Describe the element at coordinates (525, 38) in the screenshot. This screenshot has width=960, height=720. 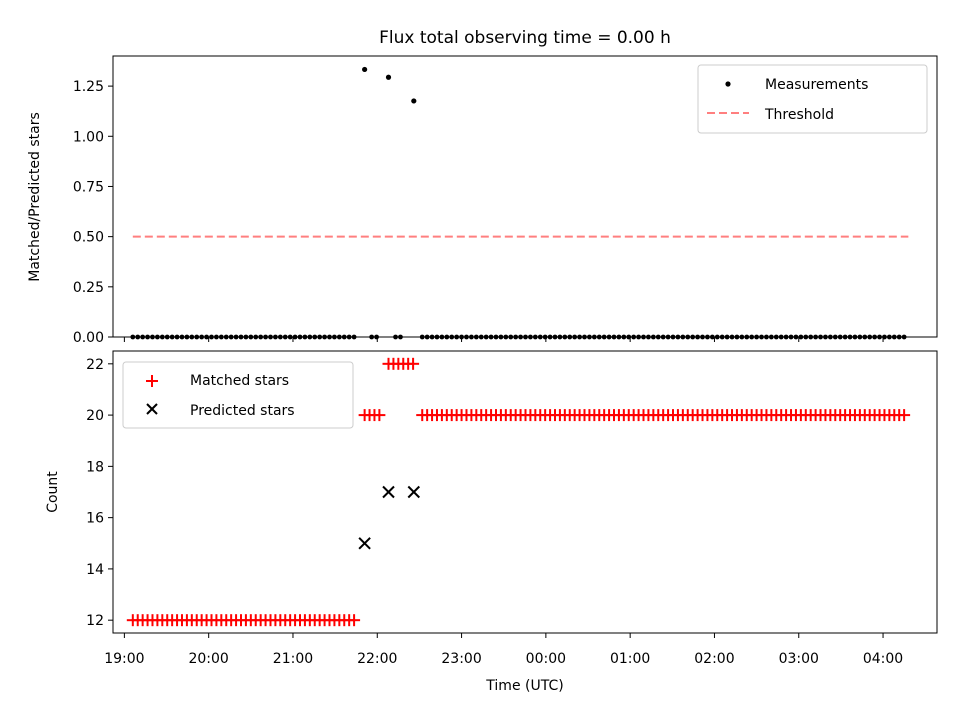
I see `chart-title: Flux total observing time = 0.00 h` at that location.